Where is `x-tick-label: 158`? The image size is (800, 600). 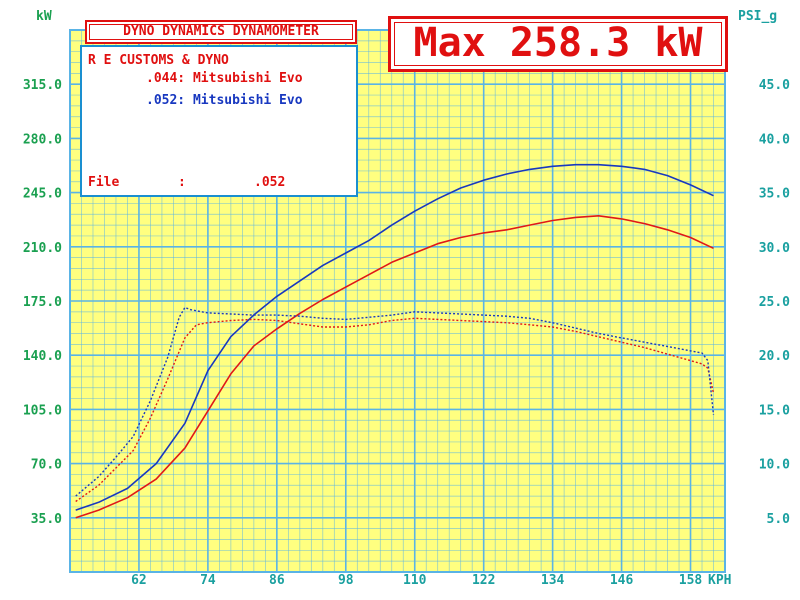 x-tick-label: 158 is located at coordinates (691, 580).